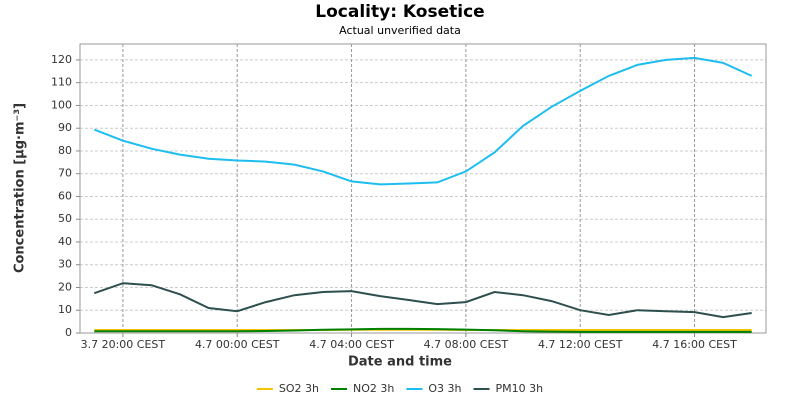 The width and height of the screenshot is (800, 404). What do you see at coordinates (68, 332) in the screenshot?
I see `y-tick-label: 0` at bounding box center [68, 332].